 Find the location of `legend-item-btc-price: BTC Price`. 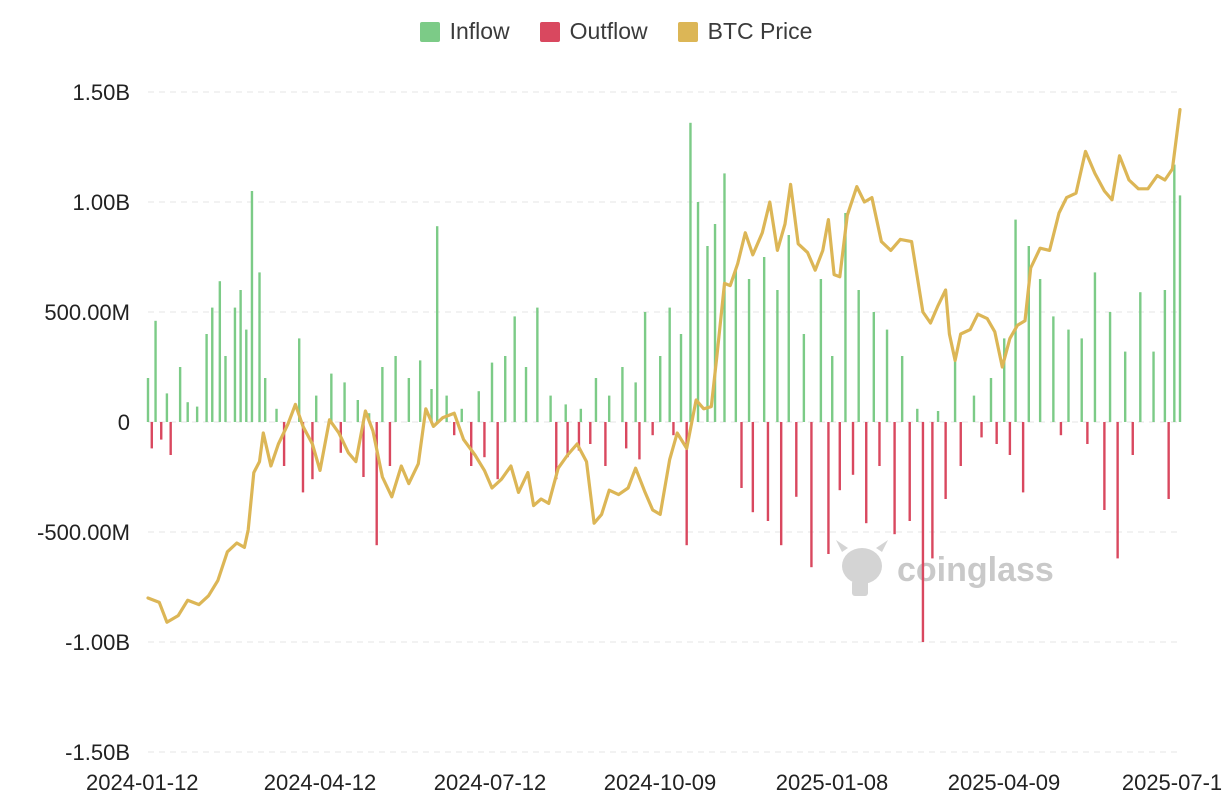

legend-item-btc-price: BTC Price is located at coordinates (744, 31).